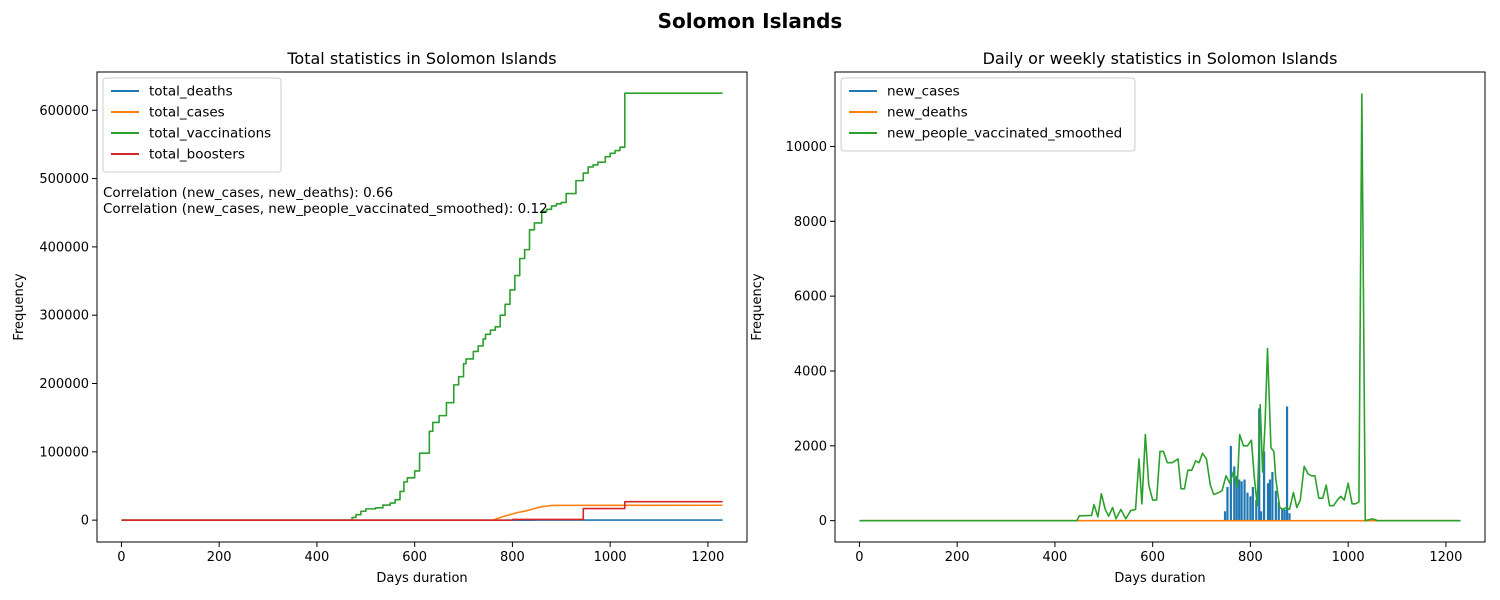  I want to click on legend-entry-total-deaths: total_deaths, so click(172, 92).